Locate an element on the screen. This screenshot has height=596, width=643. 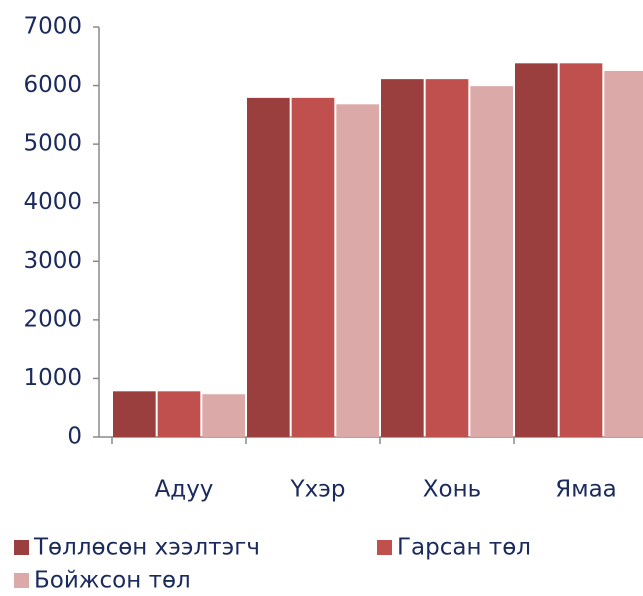
y-tick-label: 6000 is located at coordinates (52, 85).